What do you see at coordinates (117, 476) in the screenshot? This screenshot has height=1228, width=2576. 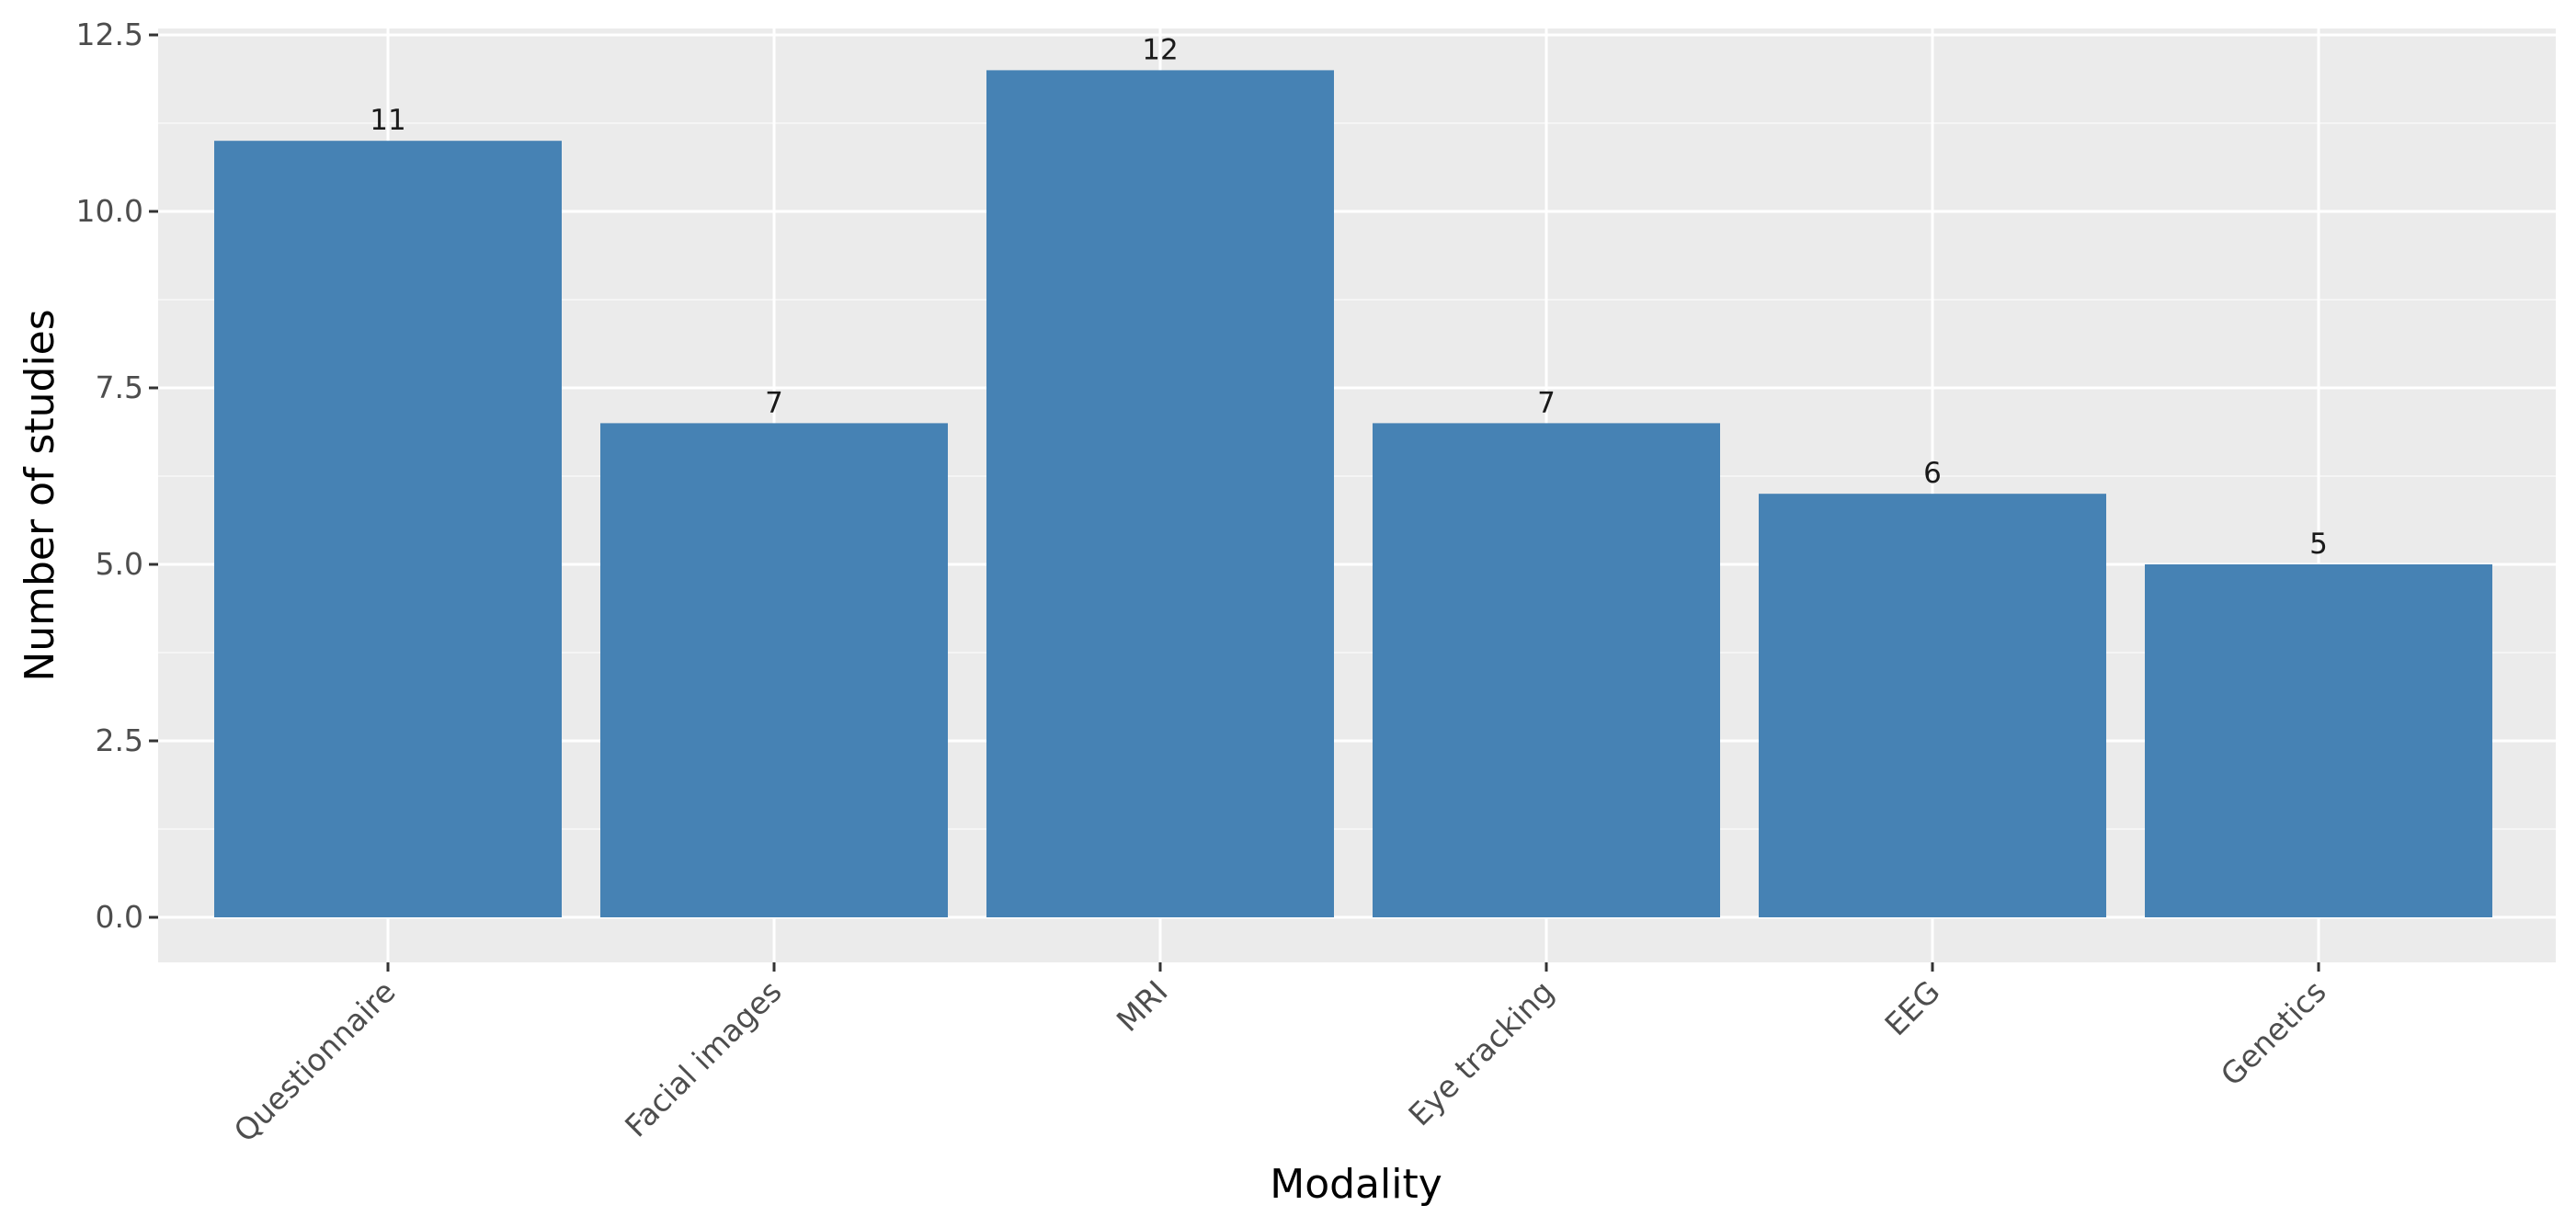 I see `y-axis: 0.0 2.5 5.0 7.5 10.0 12.5` at bounding box center [117, 476].